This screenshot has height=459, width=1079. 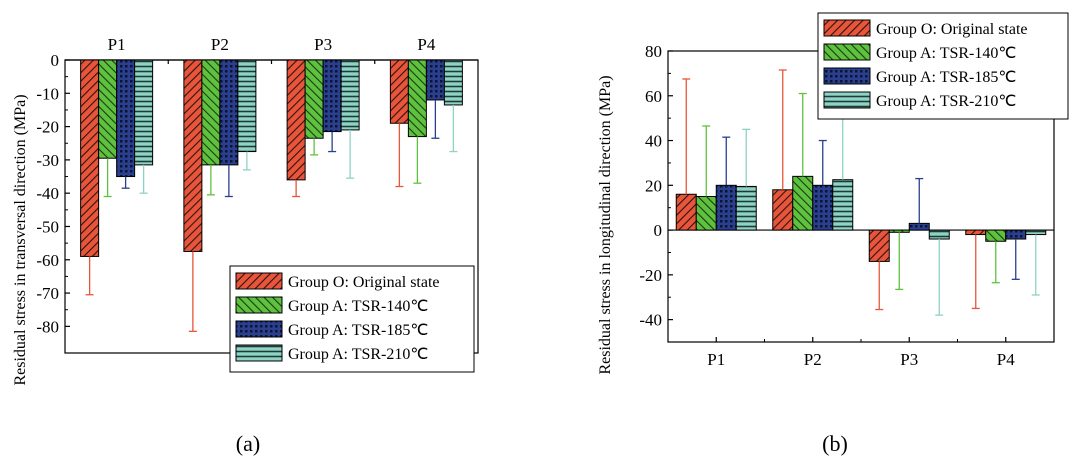 I want to click on y-tick-label: -70, so click(x=47, y=293).